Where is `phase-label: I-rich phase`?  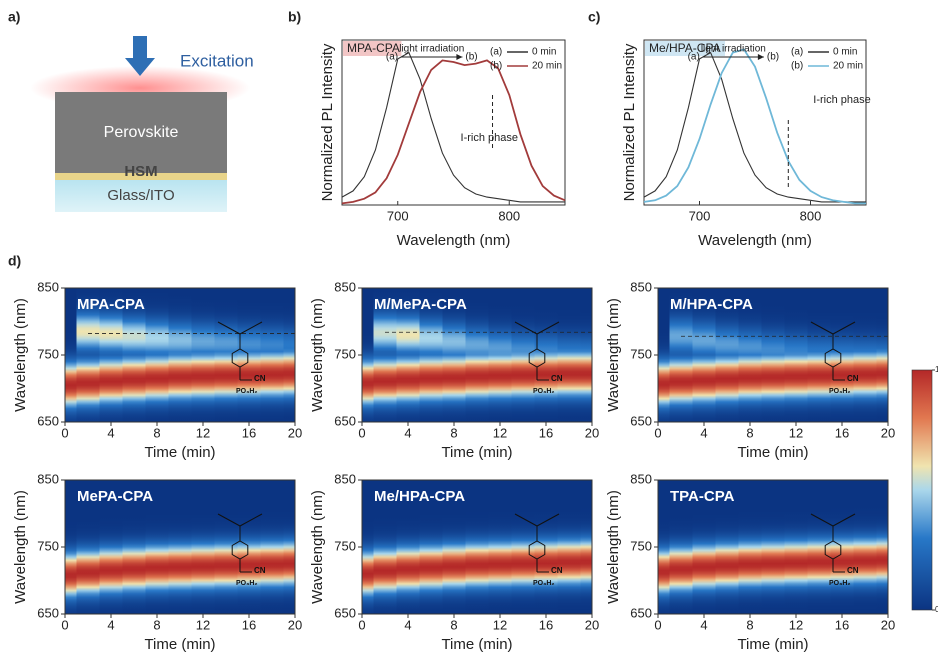 phase-label: I-rich phase is located at coordinates (841, 100).